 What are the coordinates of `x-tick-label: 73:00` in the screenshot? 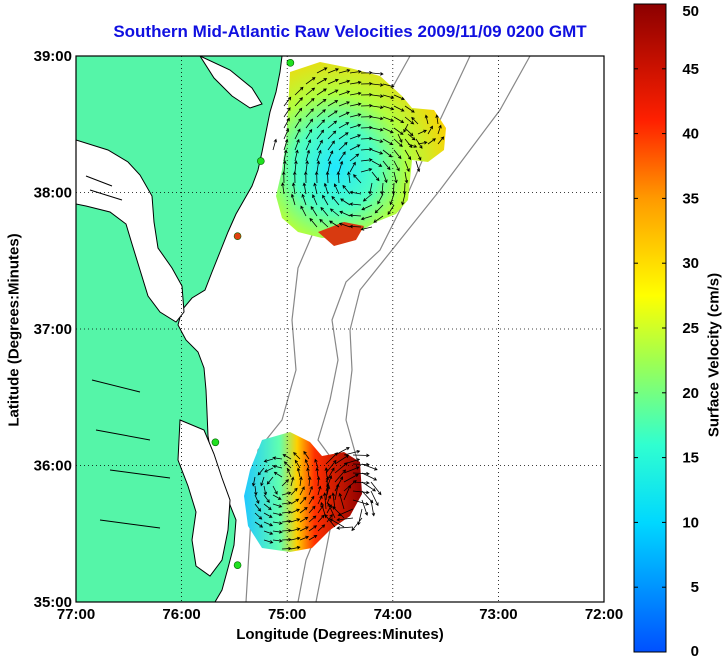 It's located at (498, 614).